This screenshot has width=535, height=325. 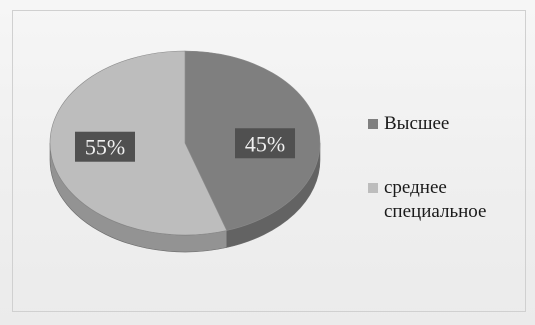 I want to click on legend-item-srednee: среднее специальное, so click(x=448, y=200).